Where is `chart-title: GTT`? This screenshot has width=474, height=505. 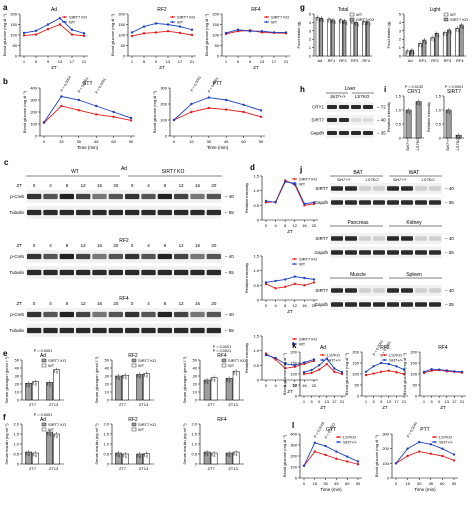
chart-title: GTT is located at coordinates (331, 430).